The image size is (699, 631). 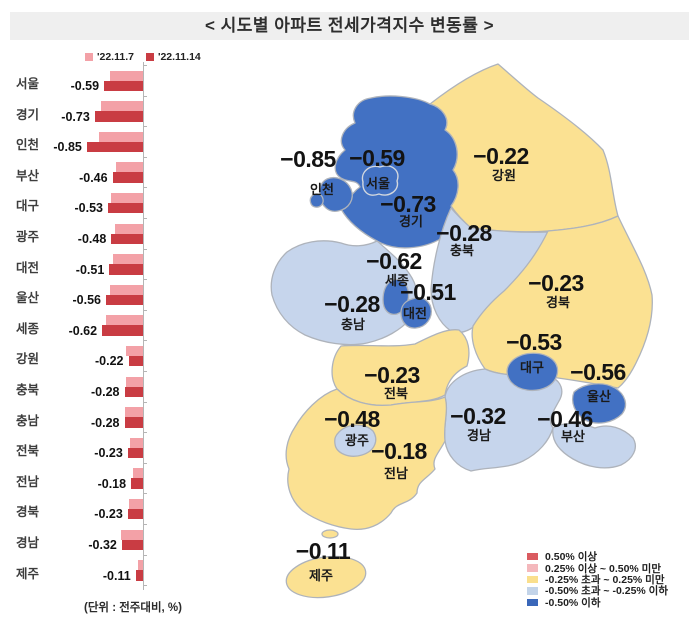 What do you see at coordinates (28, 512) in the screenshot?
I see `bar-region-label: 경북` at bounding box center [28, 512].